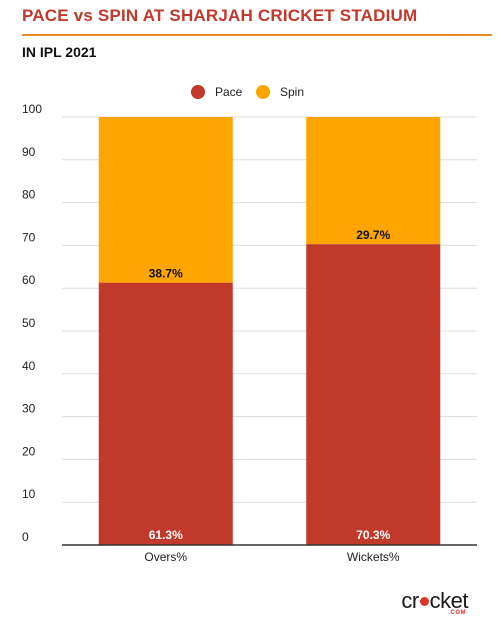 Image resolution: width=500 pixels, height=633 pixels. What do you see at coordinates (29, 451) in the screenshot?
I see `y-tick-label: 20` at bounding box center [29, 451].